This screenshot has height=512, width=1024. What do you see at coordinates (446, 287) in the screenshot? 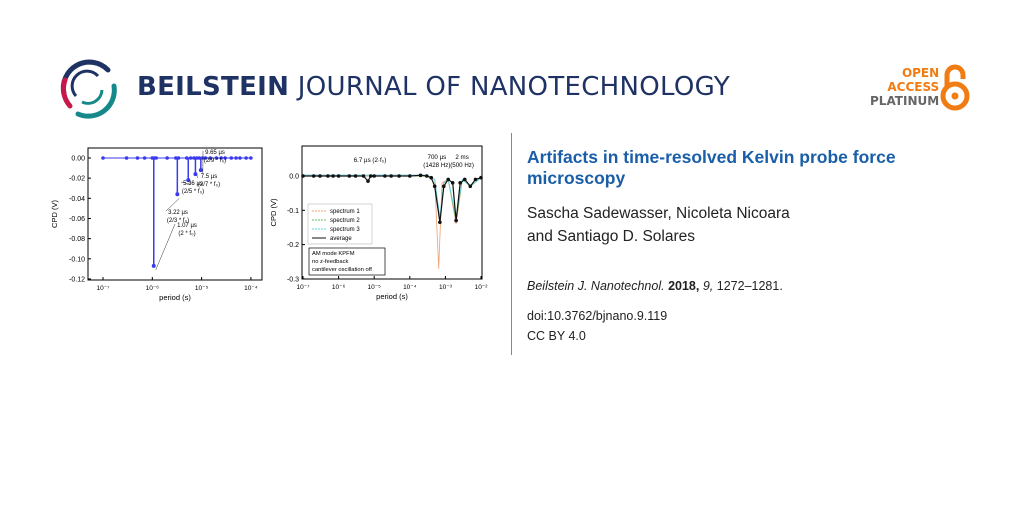
I see `x-tick-label: 10⁻³` at bounding box center [446, 287].